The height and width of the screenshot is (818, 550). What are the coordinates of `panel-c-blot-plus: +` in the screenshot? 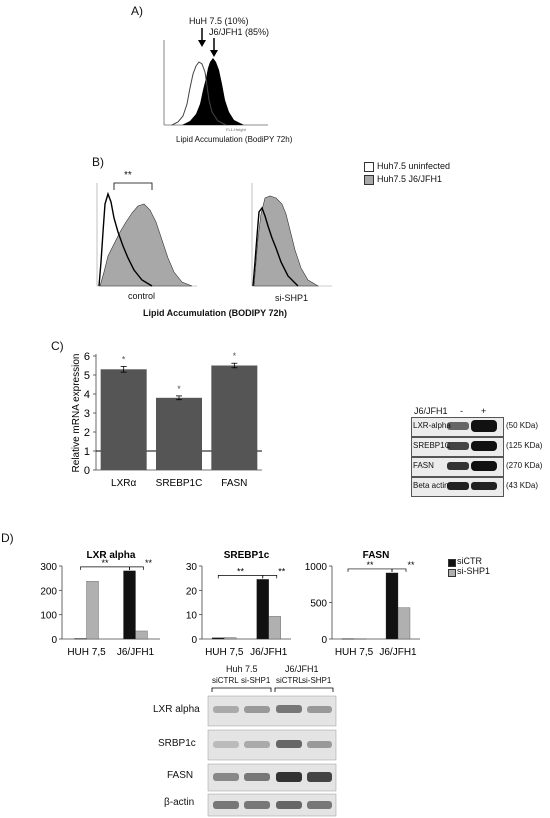 It's located at (484, 411).